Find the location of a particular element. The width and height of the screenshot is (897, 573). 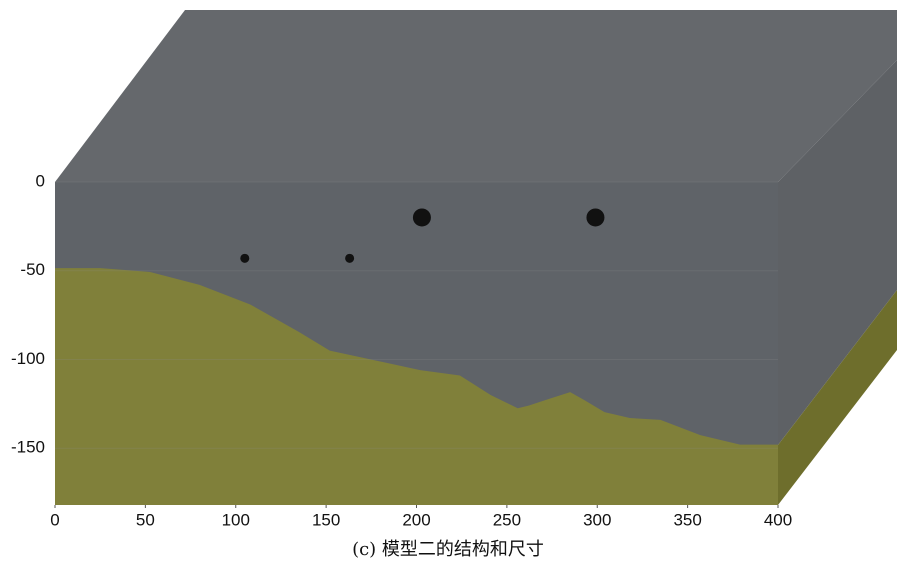

y-tick-label: -50 is located at coordinates (32, 269).